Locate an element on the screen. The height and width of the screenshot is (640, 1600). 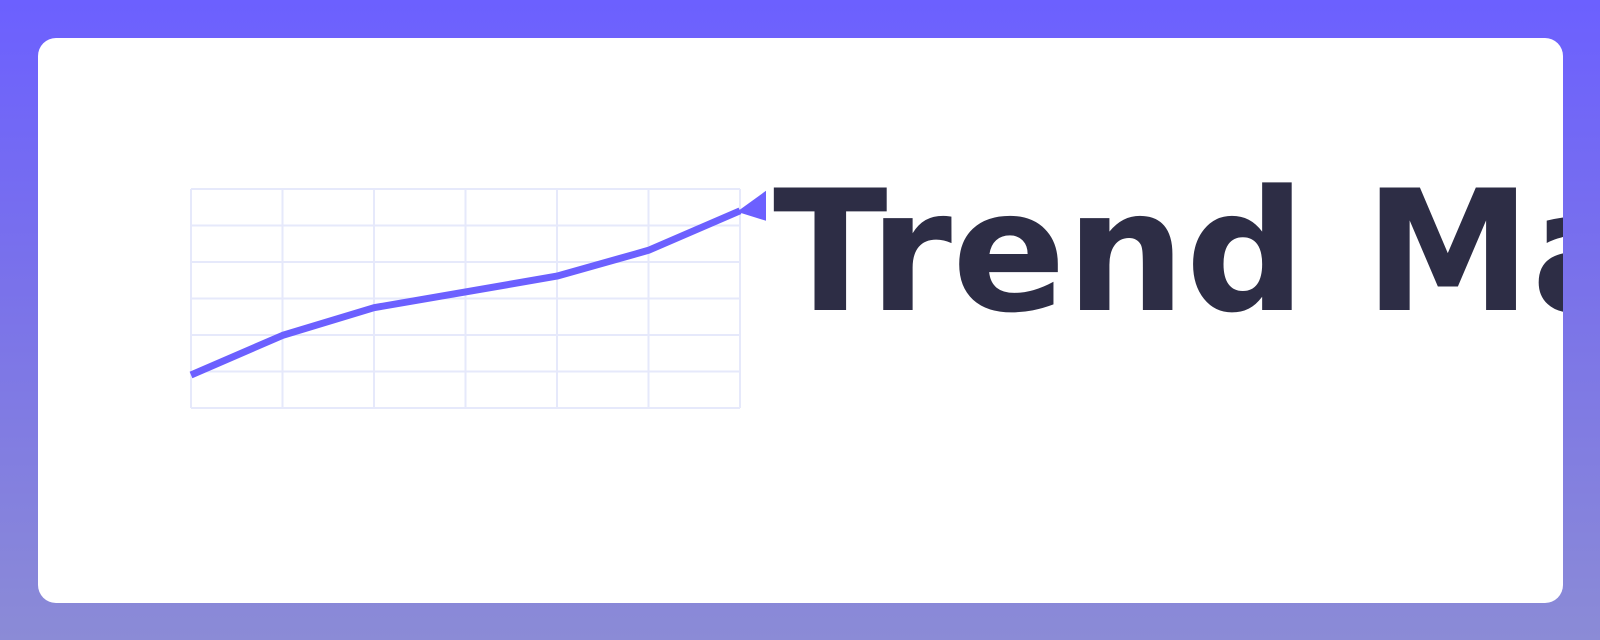
logo-trend-line is located at coordinates (465, 293).